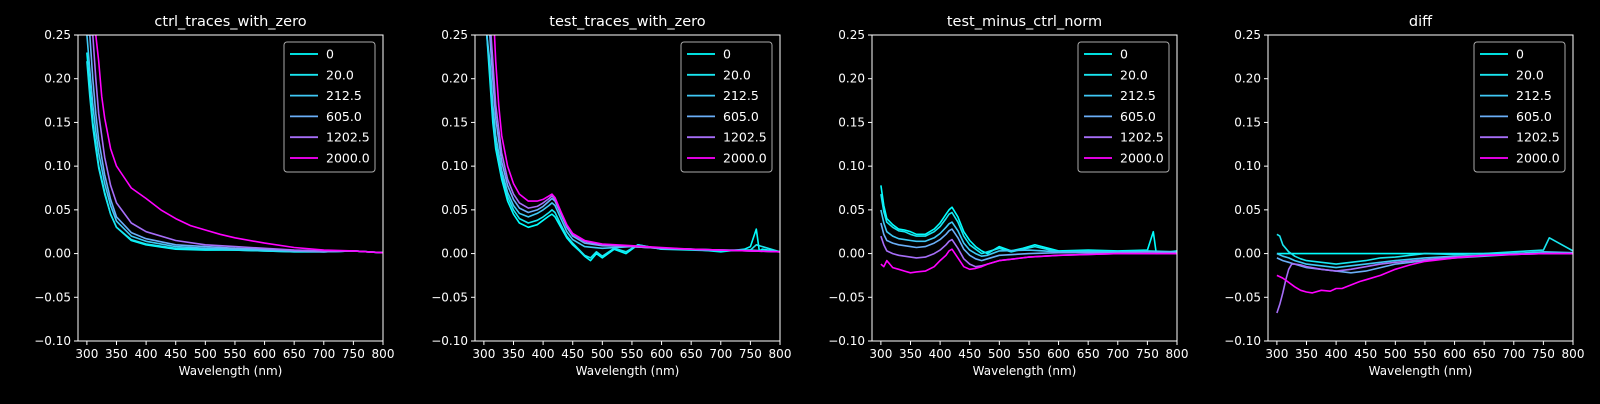  I want to click on series-line-1202.5, so click(236, 144).